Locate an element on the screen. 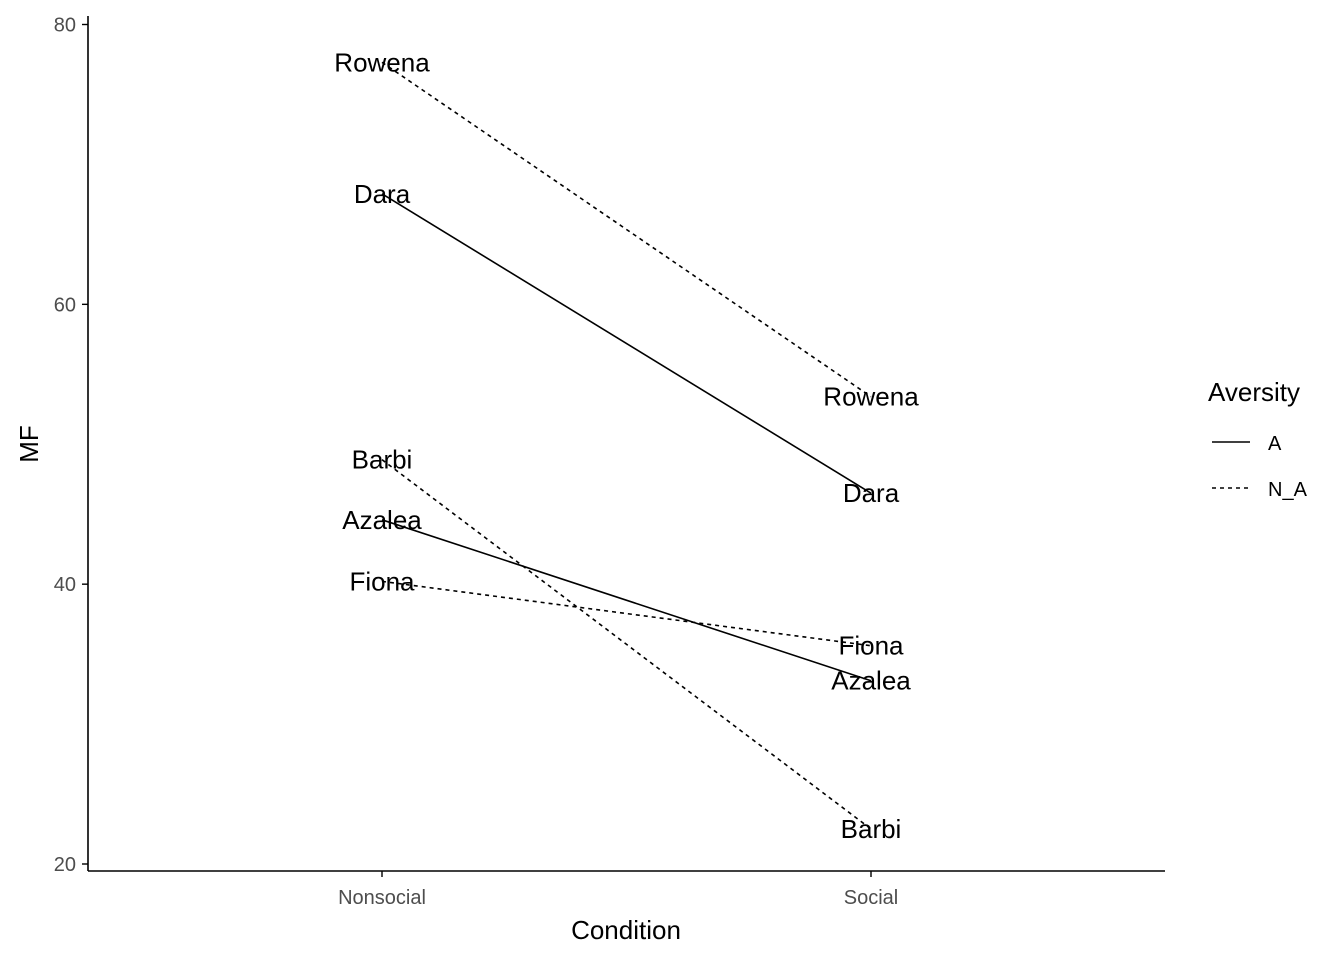 This screenshot has width=1344, height=960. legend-label-n_a: N_A is located at coordinates (1288, 490).